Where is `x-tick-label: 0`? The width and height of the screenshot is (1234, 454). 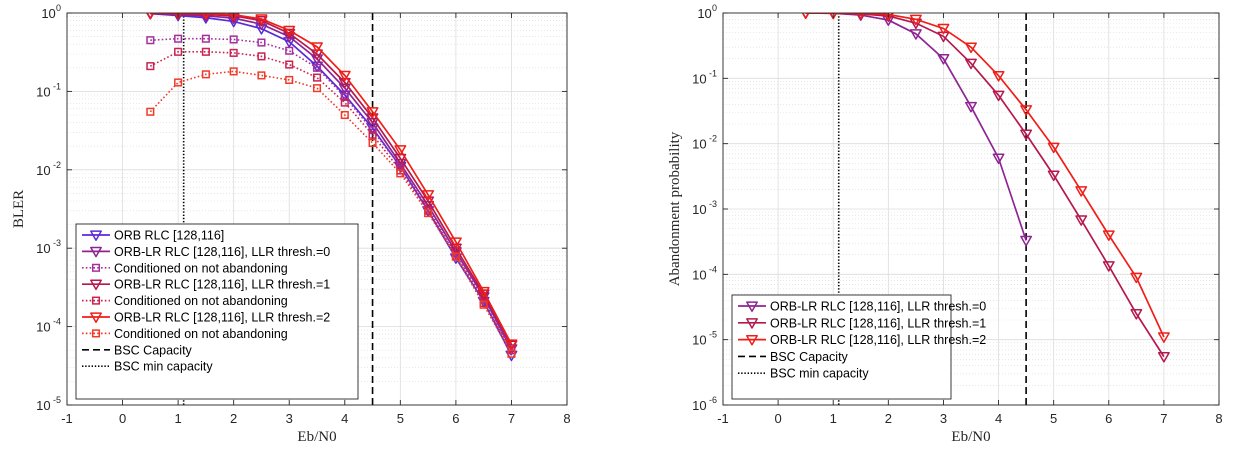 x-tick-label: 0 is located at coordinates (122, 418).